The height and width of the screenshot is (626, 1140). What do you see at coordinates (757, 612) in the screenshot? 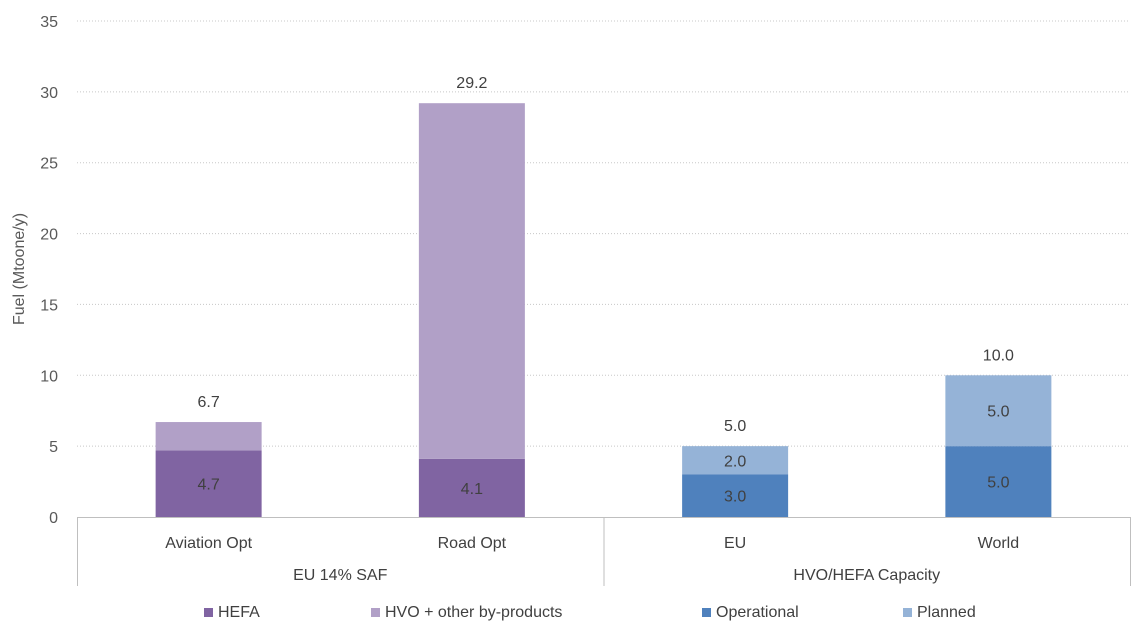
I see `legend-label: Operational` at bounding box center [757, 612].